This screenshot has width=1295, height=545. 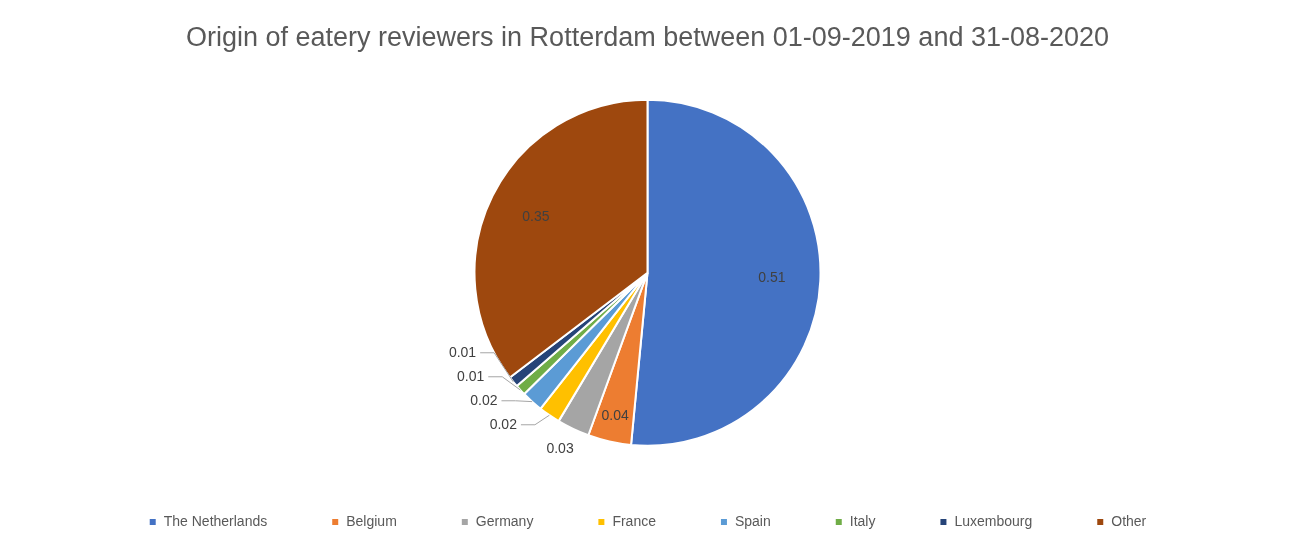 What do you see at coordinates (536, 216) in the screenshot?
I see `data-label: 0.35` at bounding box center [536, 216].